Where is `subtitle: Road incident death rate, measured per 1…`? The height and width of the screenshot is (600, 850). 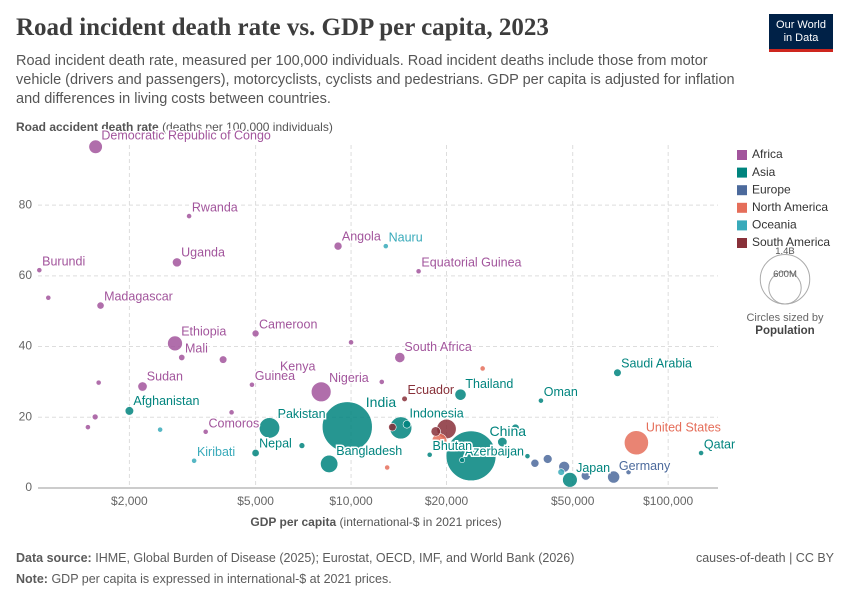 subtitle: Road incident death rate, measured per 1… is located at coordinates (375, 80).